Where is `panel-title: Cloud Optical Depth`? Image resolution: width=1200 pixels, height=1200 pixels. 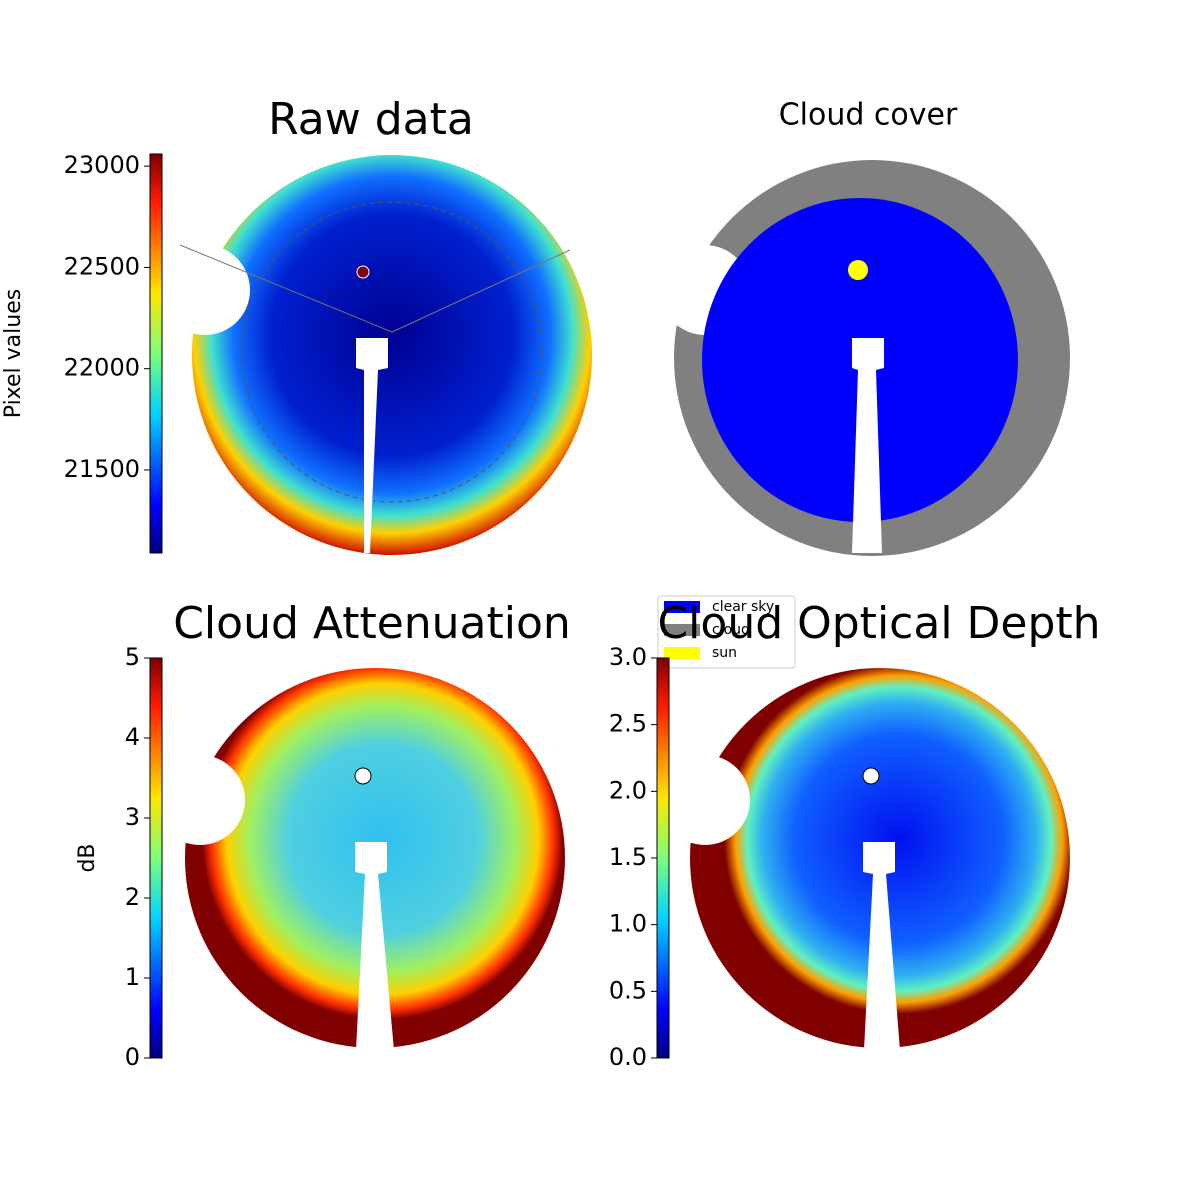
panel-title: Cloud Optical Depth is located at coordinates (878, 623).